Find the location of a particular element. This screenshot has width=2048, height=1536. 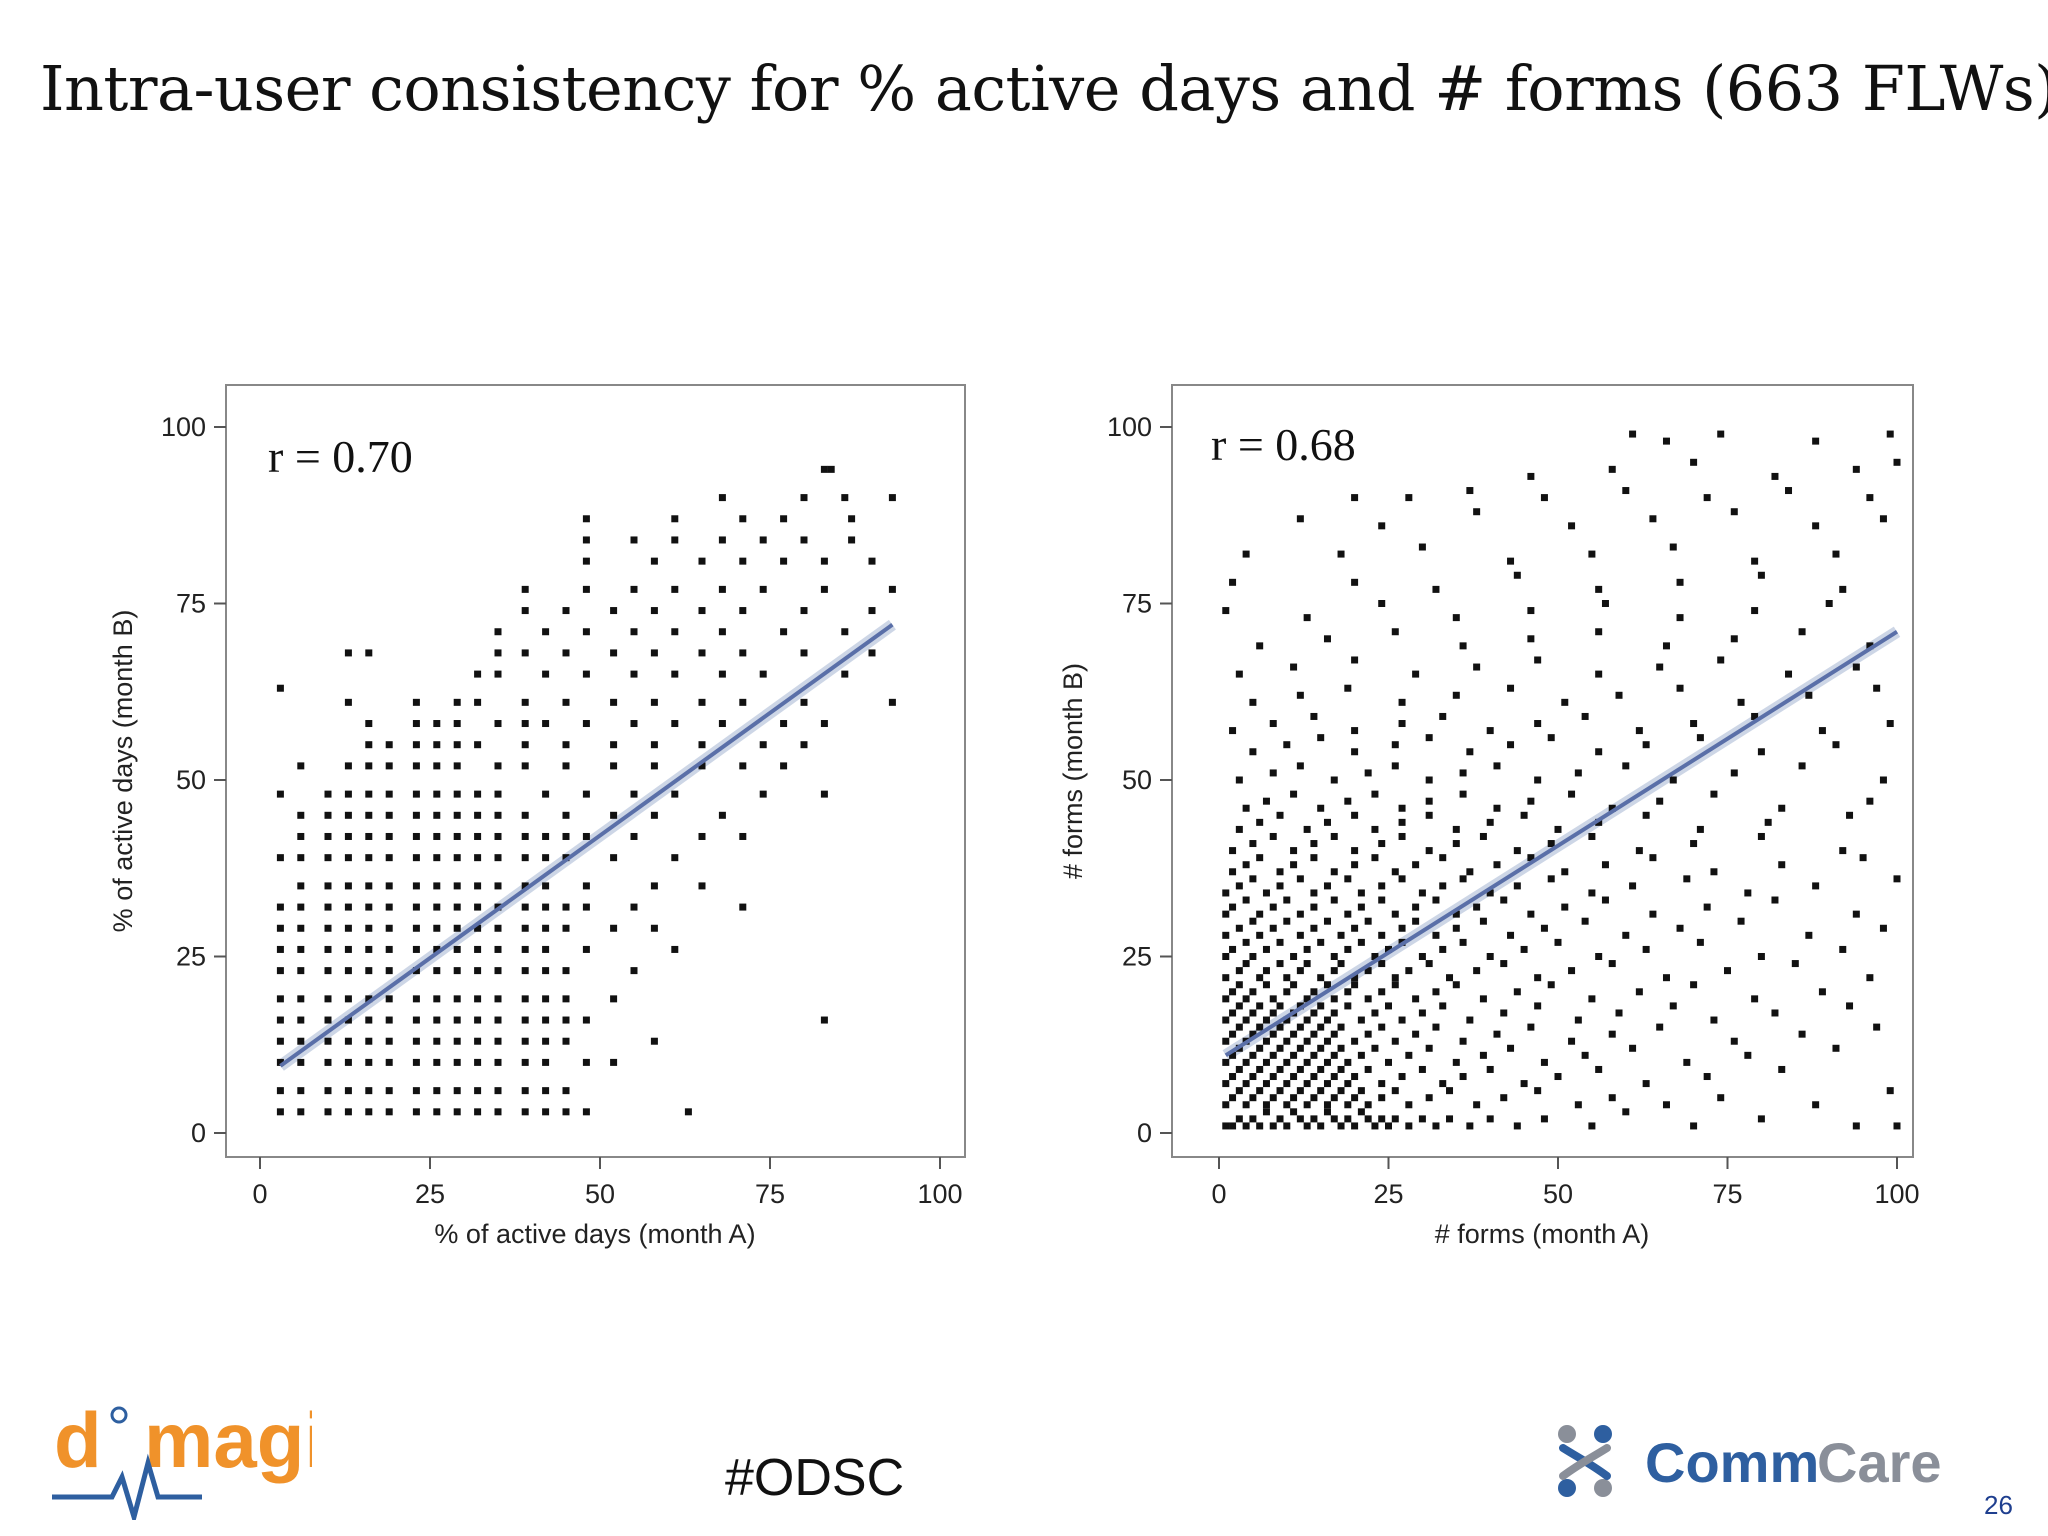

commcare-logo: Comm Care is located at coordinates (1750, 1461).